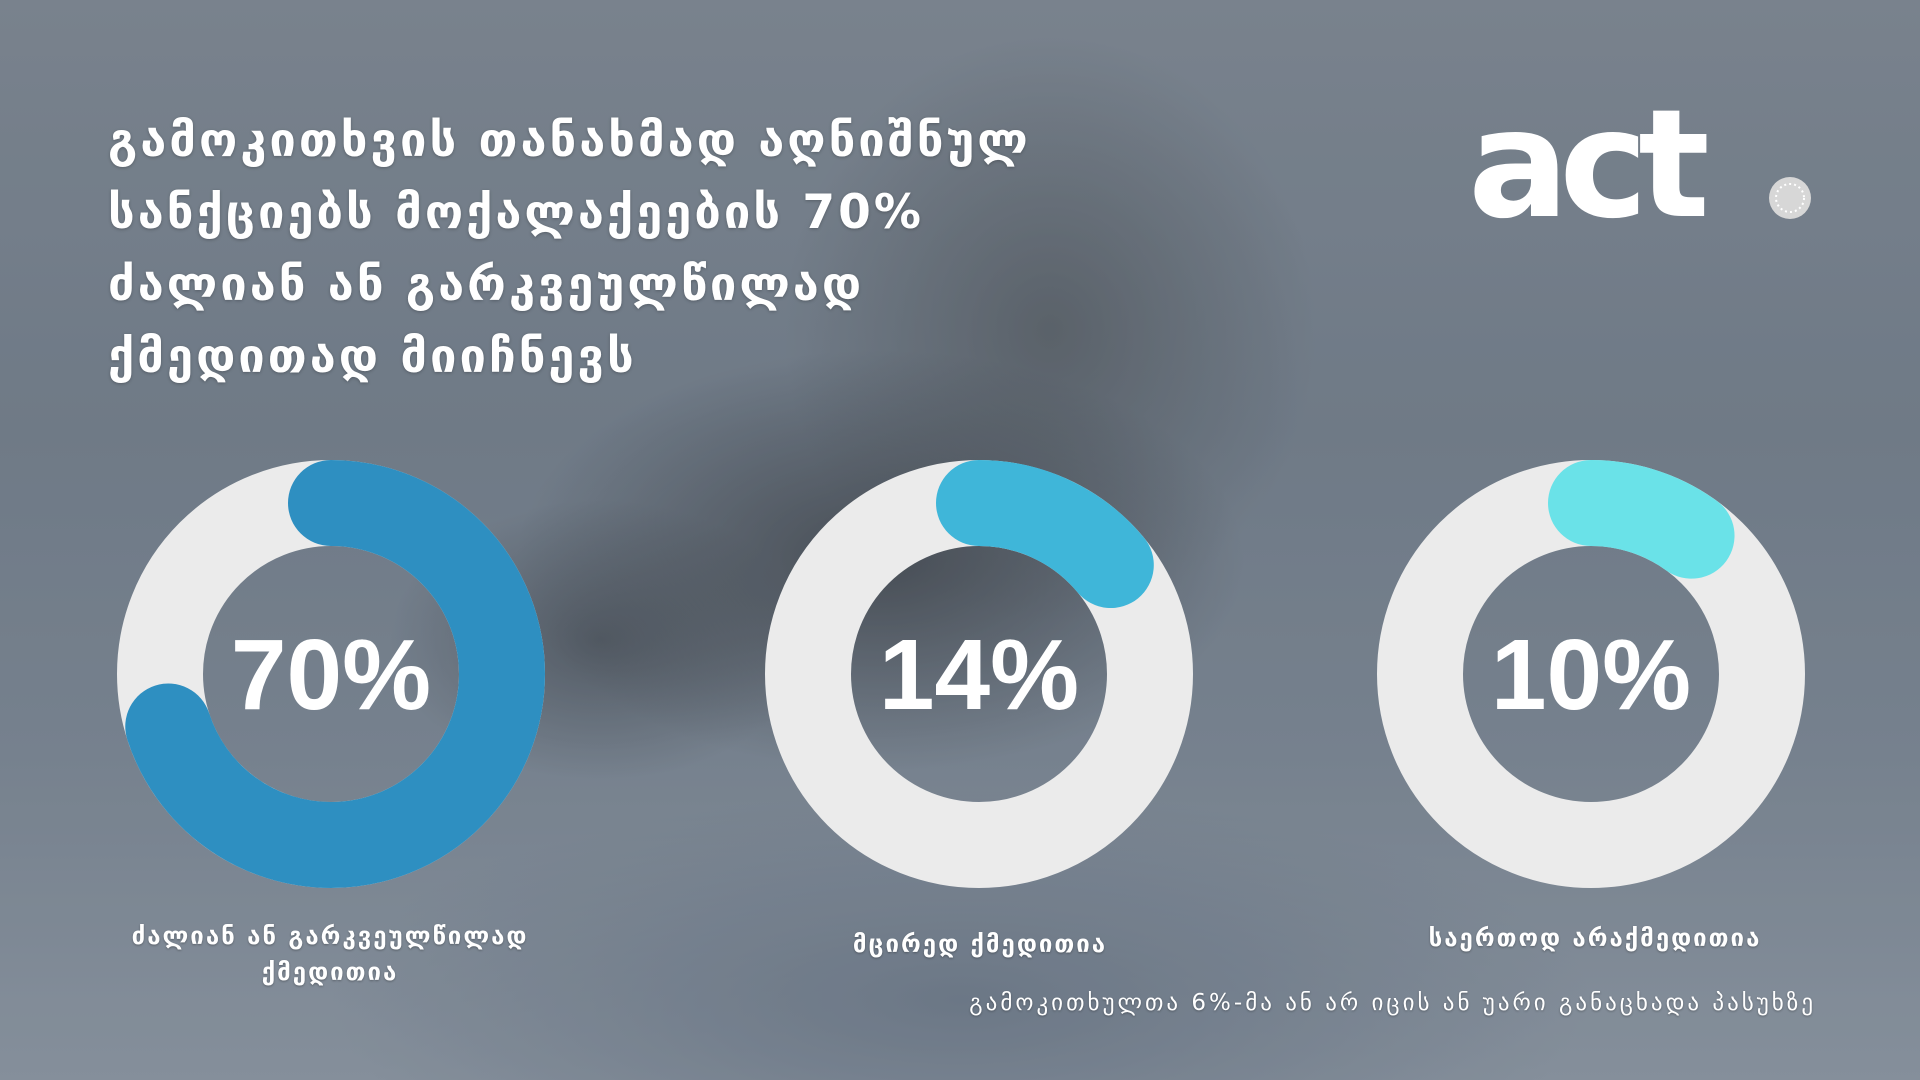  Describe the element at coordinates (330, 954) in the screenshot. I see `donut-label-very-effective: ძალიან ან გარკვეულწილად ქმედითია` at that location.